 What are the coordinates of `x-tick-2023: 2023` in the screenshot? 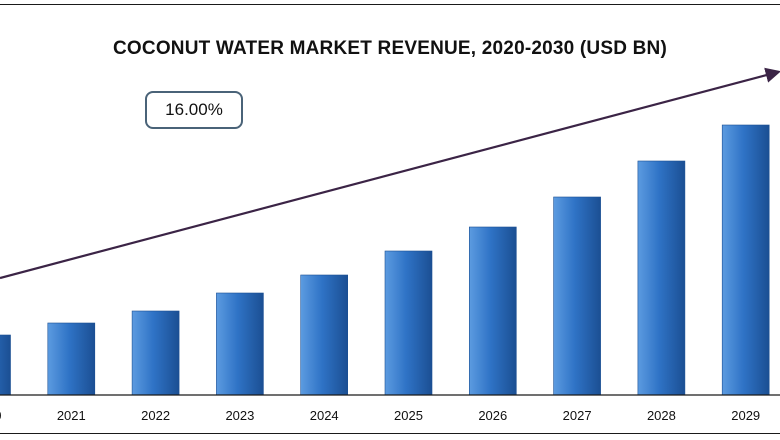 It's located at (239, 415).